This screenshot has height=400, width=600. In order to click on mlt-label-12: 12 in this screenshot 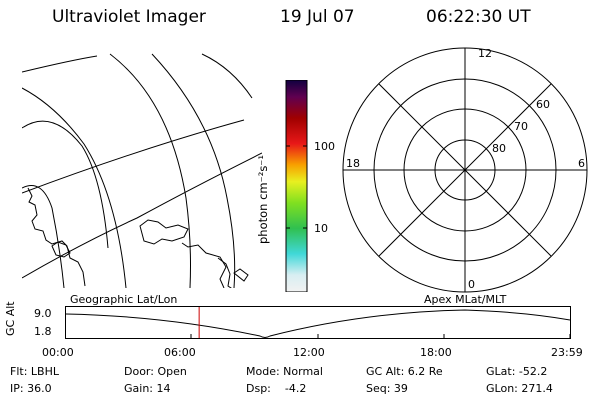, I will do `click(485, 53)`.